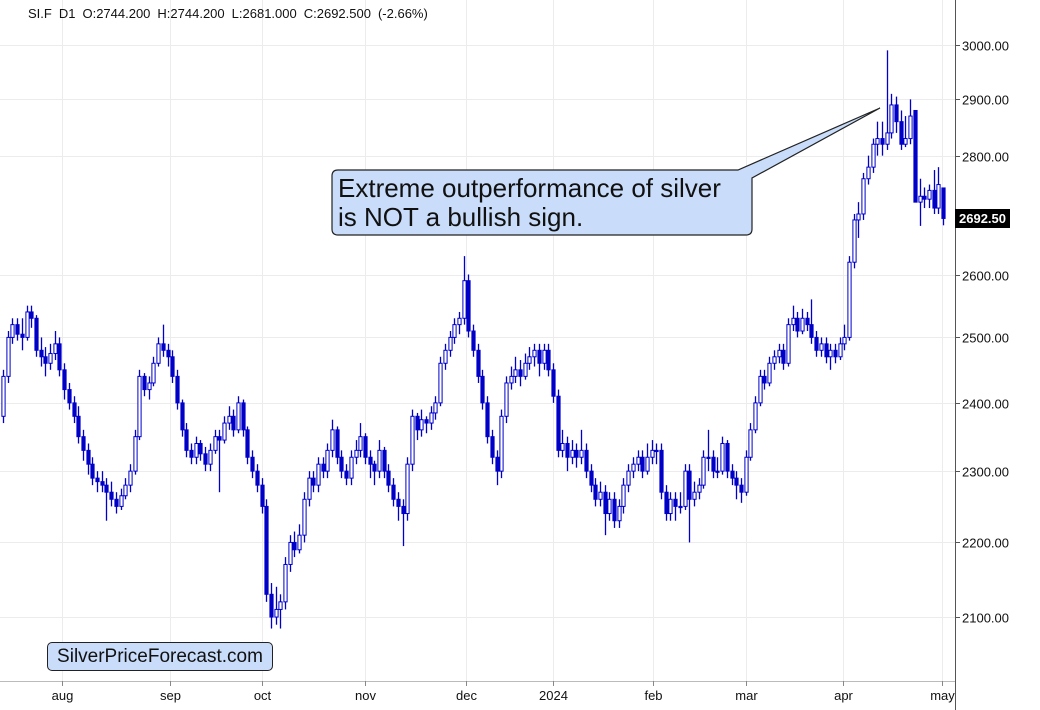 This screenshot has height=710, width=1040. I want to click on y-tick-label: 2800.00, so click(985, 157).